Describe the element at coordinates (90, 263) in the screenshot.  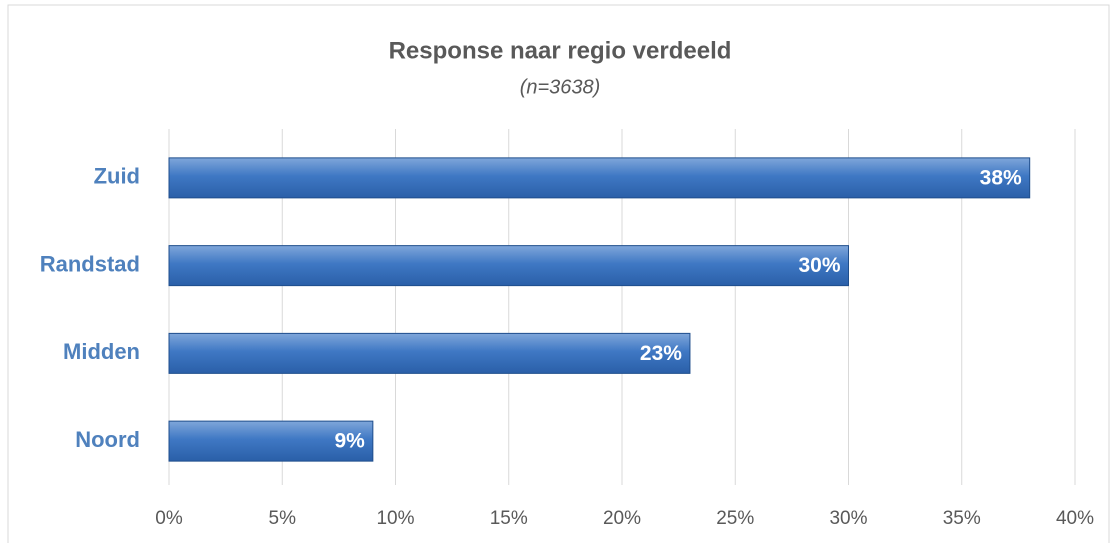
I see `y-tick-label: Randstad` at that location.